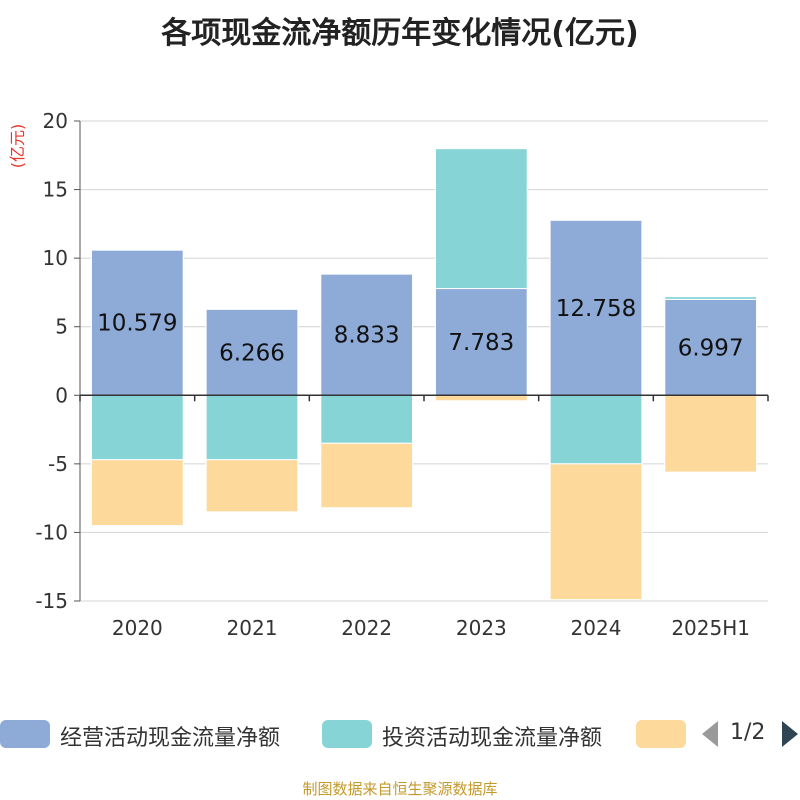  Describe the element at coordinates (492, 738) in the screenshot. I see `legend-label-investing: 投资活动现金流量净额` at that location.